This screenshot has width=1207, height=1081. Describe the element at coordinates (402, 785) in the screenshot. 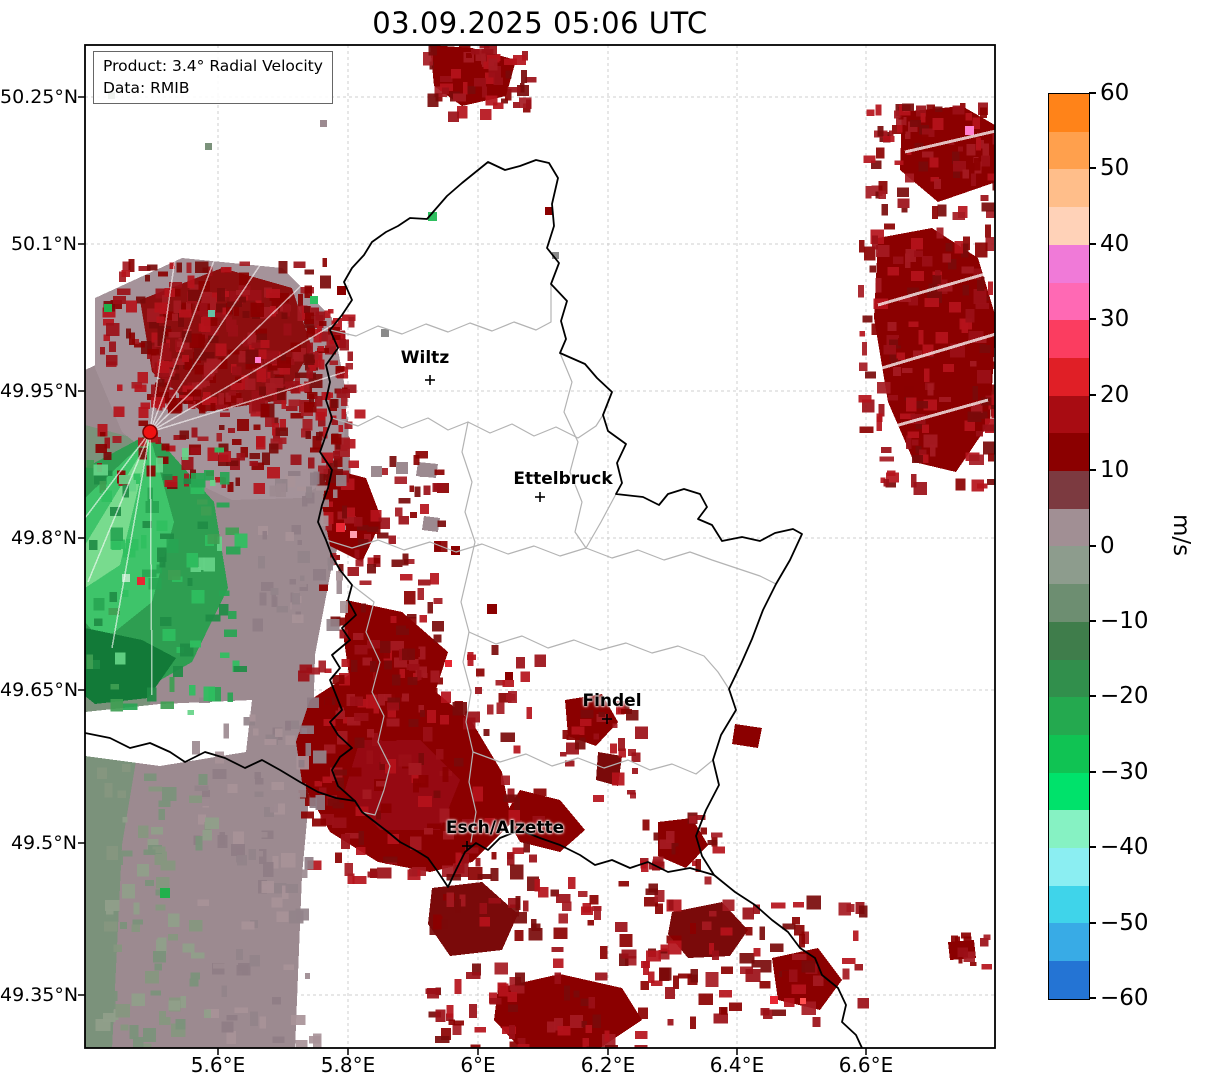

I see `red-mass-esch-inner` at that location.